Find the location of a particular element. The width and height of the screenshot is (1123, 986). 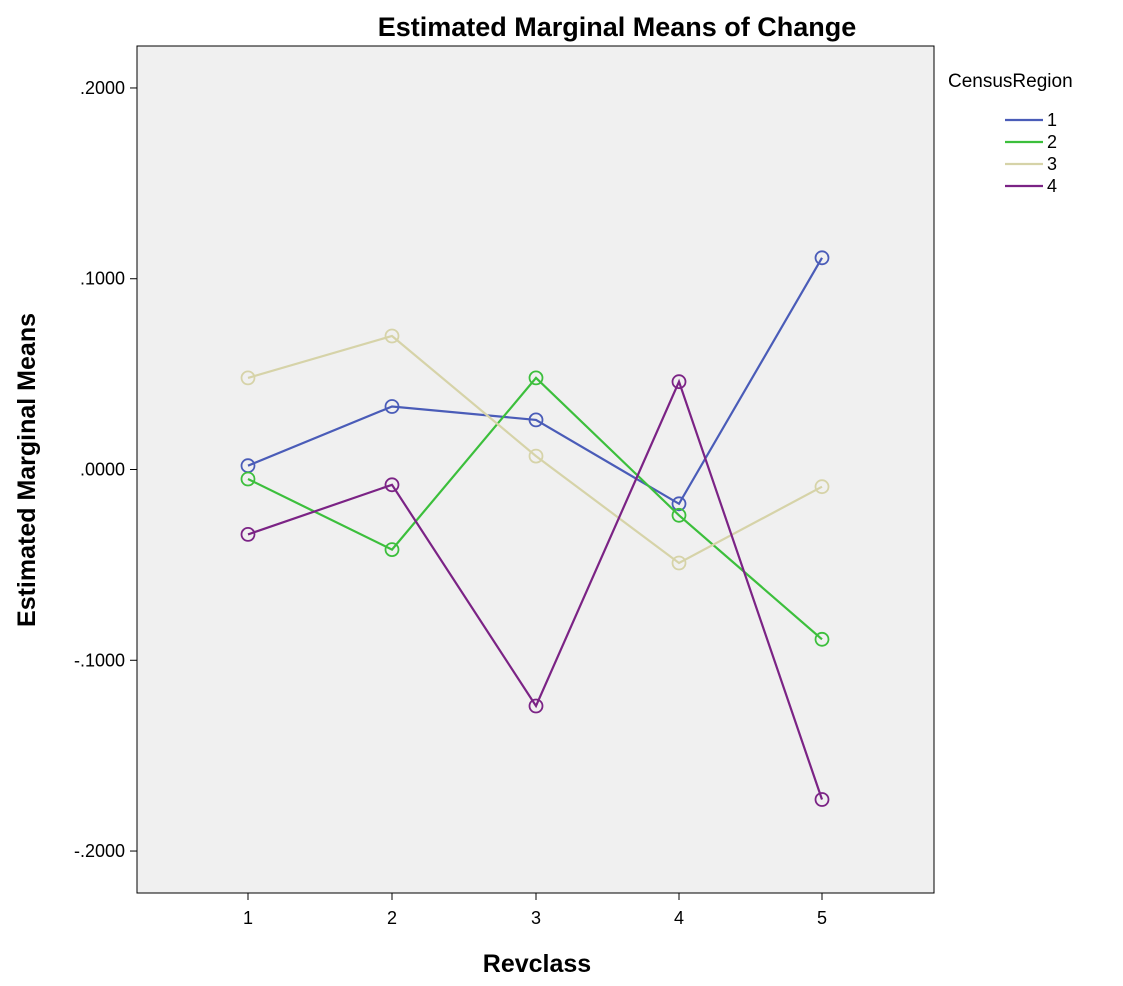

legend-label: 2 is located at coordinates (1052, 142).